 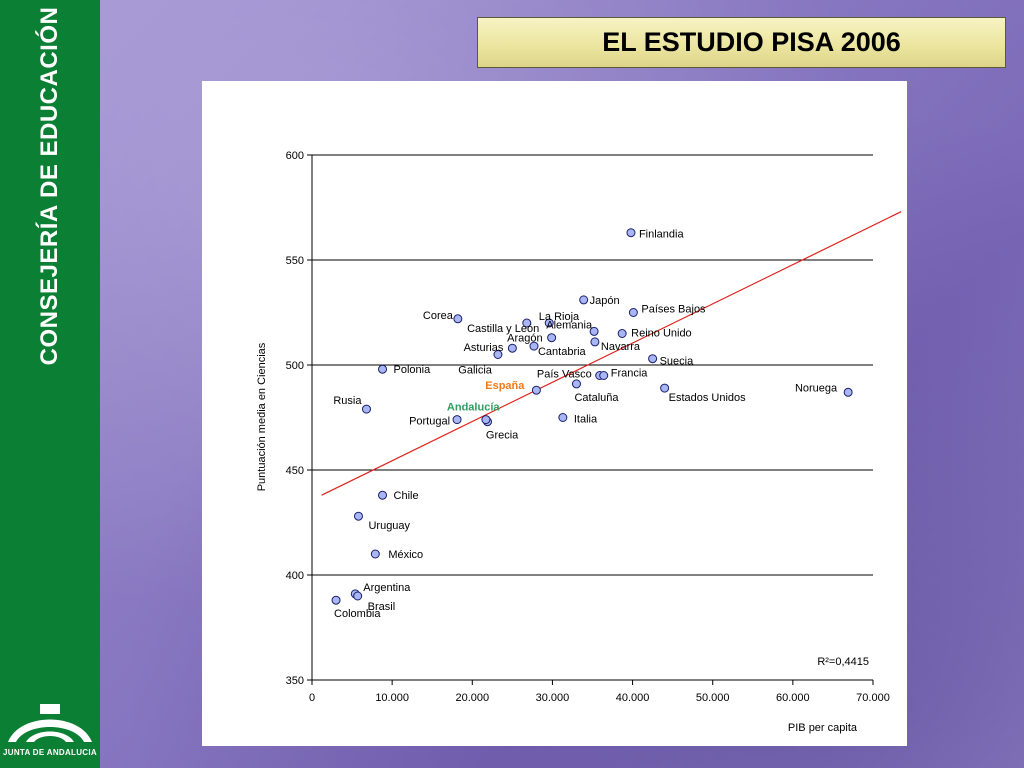 What do you see at coordinates (389, 526) in the screenshot?
I see `data-label-uruguay: Uruguay` at bounding box center [389, 526].